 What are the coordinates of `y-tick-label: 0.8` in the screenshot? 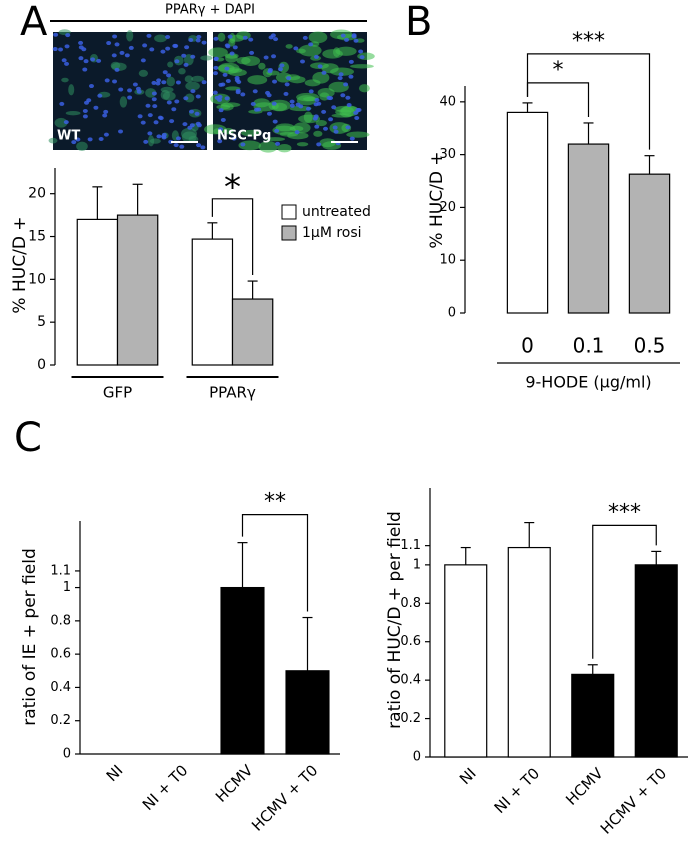 It's located at (60, 620).